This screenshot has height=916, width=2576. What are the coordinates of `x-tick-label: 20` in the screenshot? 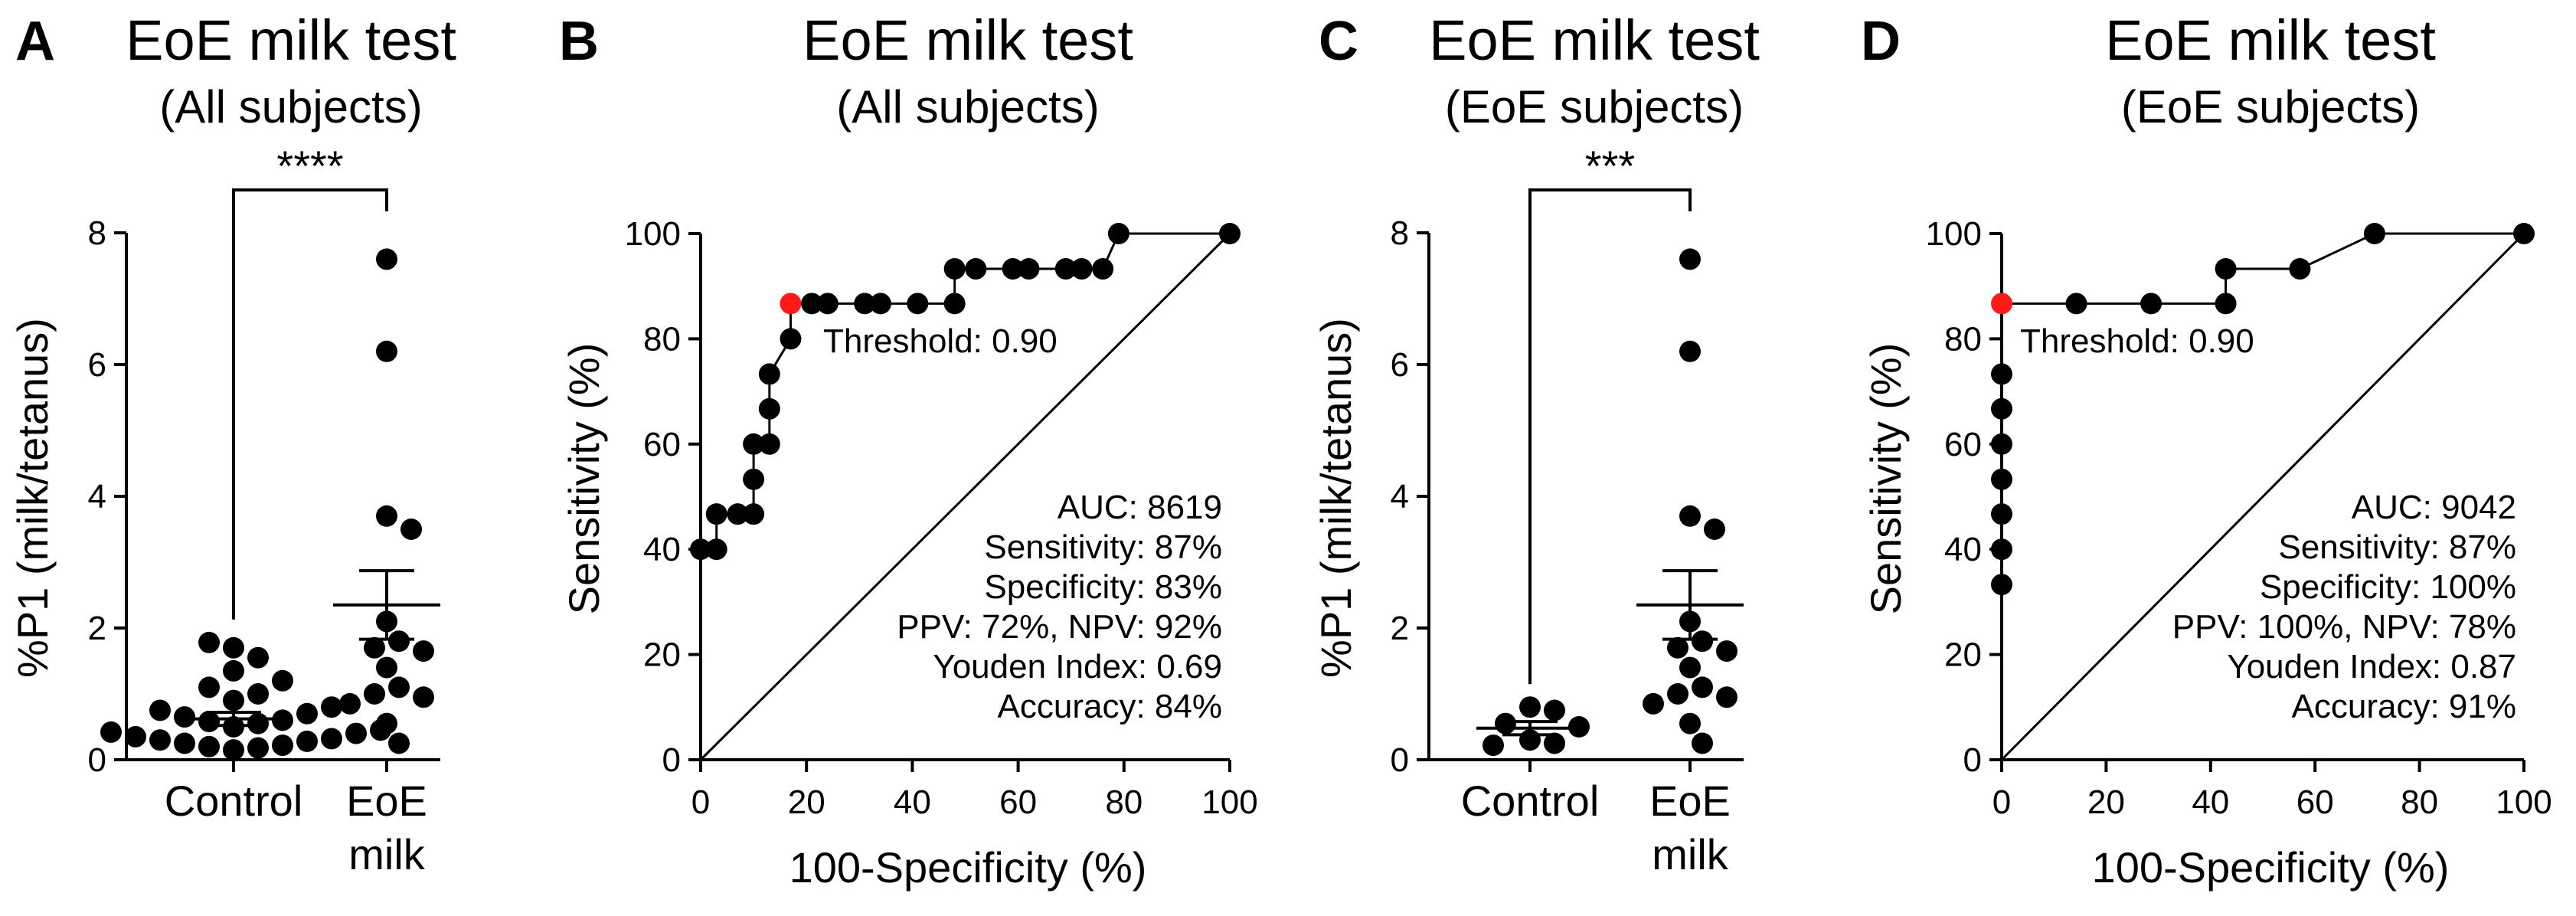 It's located at (2106, 802).